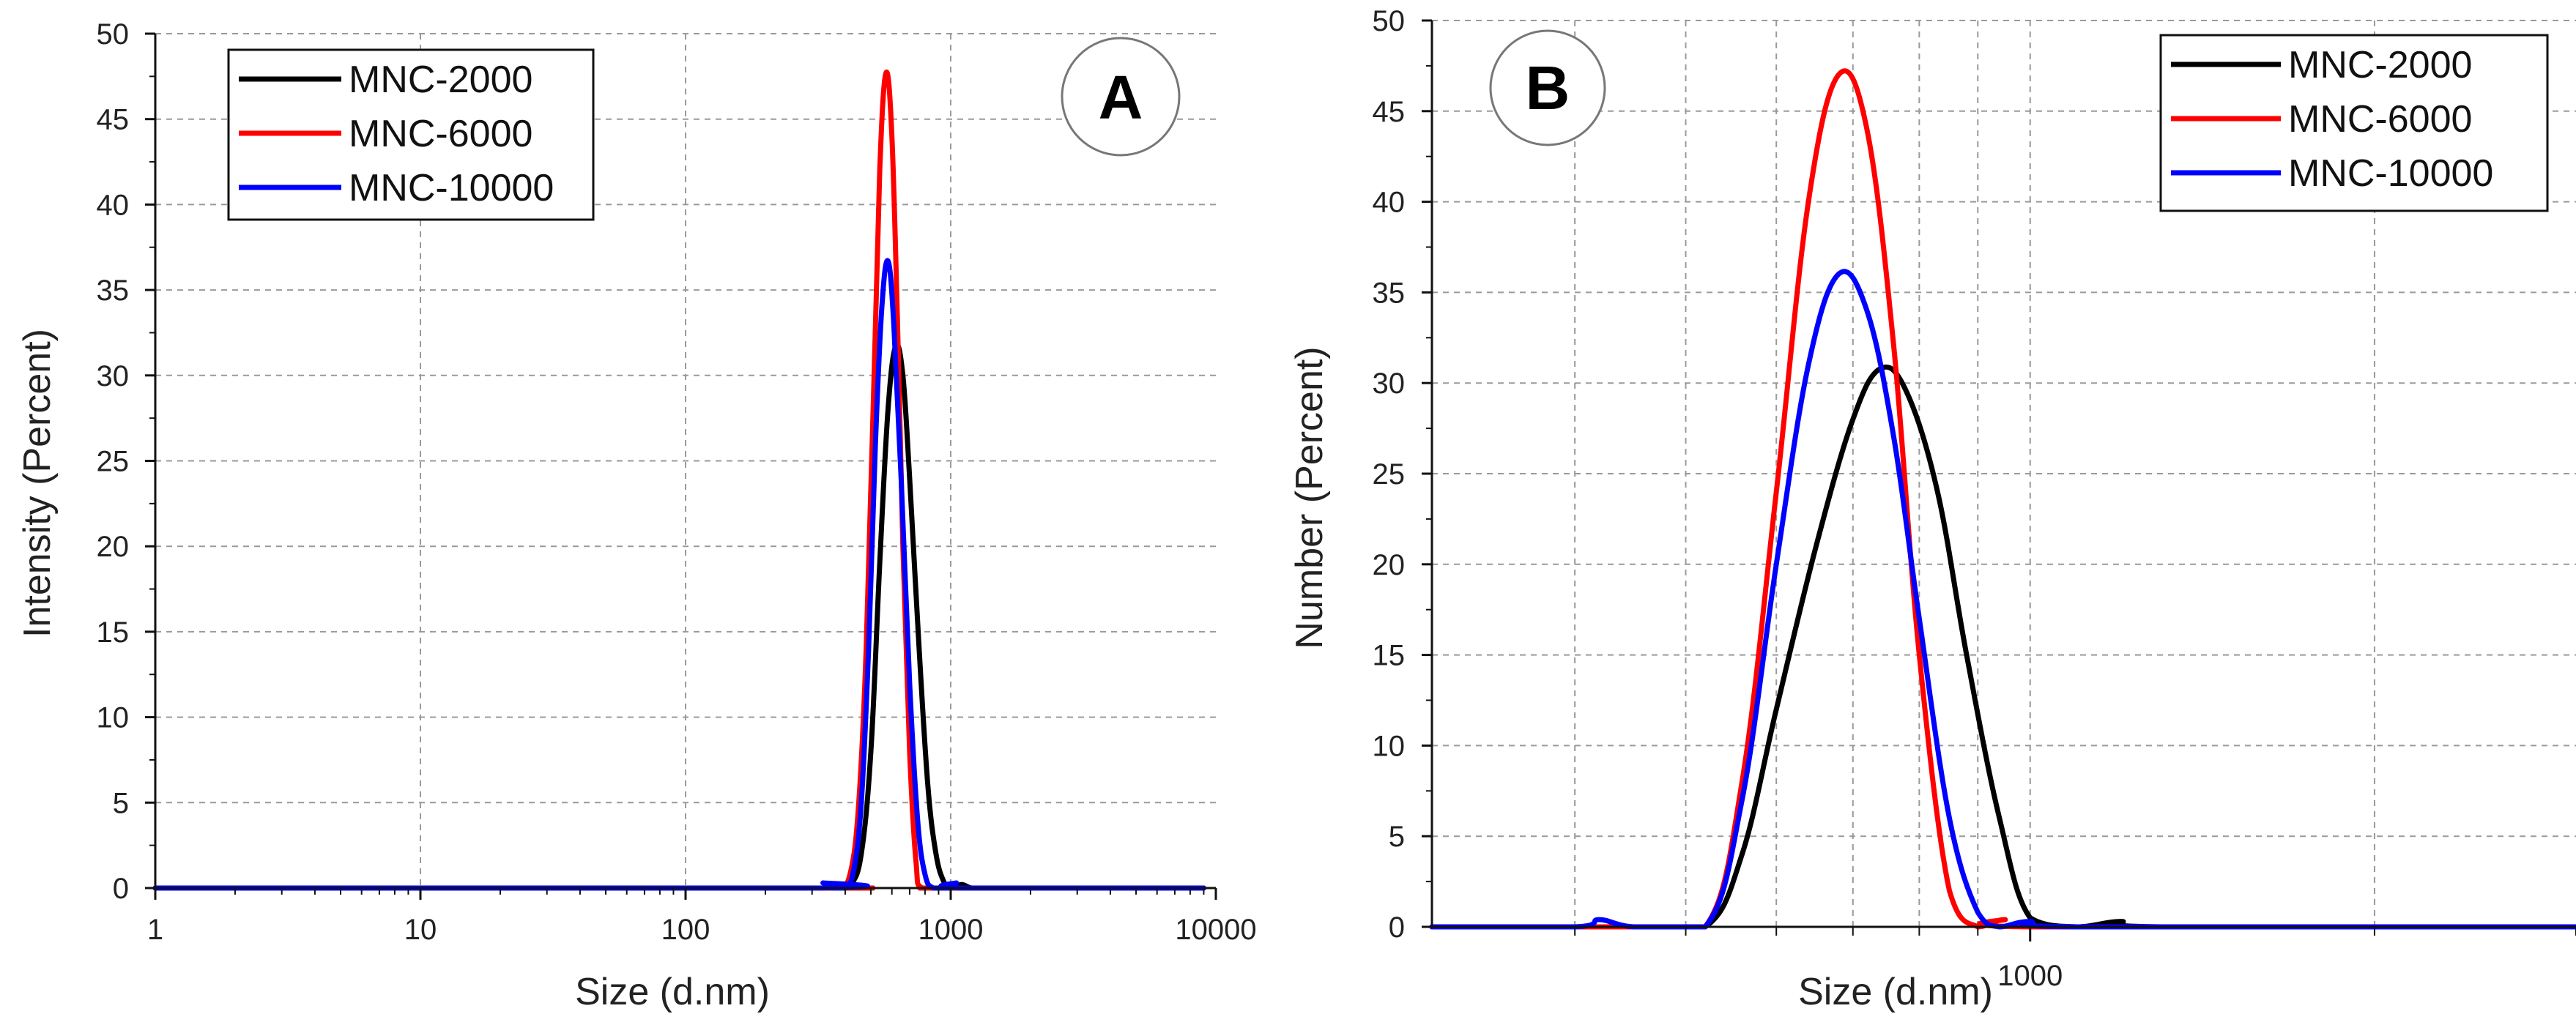  I want to click on panel-a-x-tick-label: 100, so click(685, 930).